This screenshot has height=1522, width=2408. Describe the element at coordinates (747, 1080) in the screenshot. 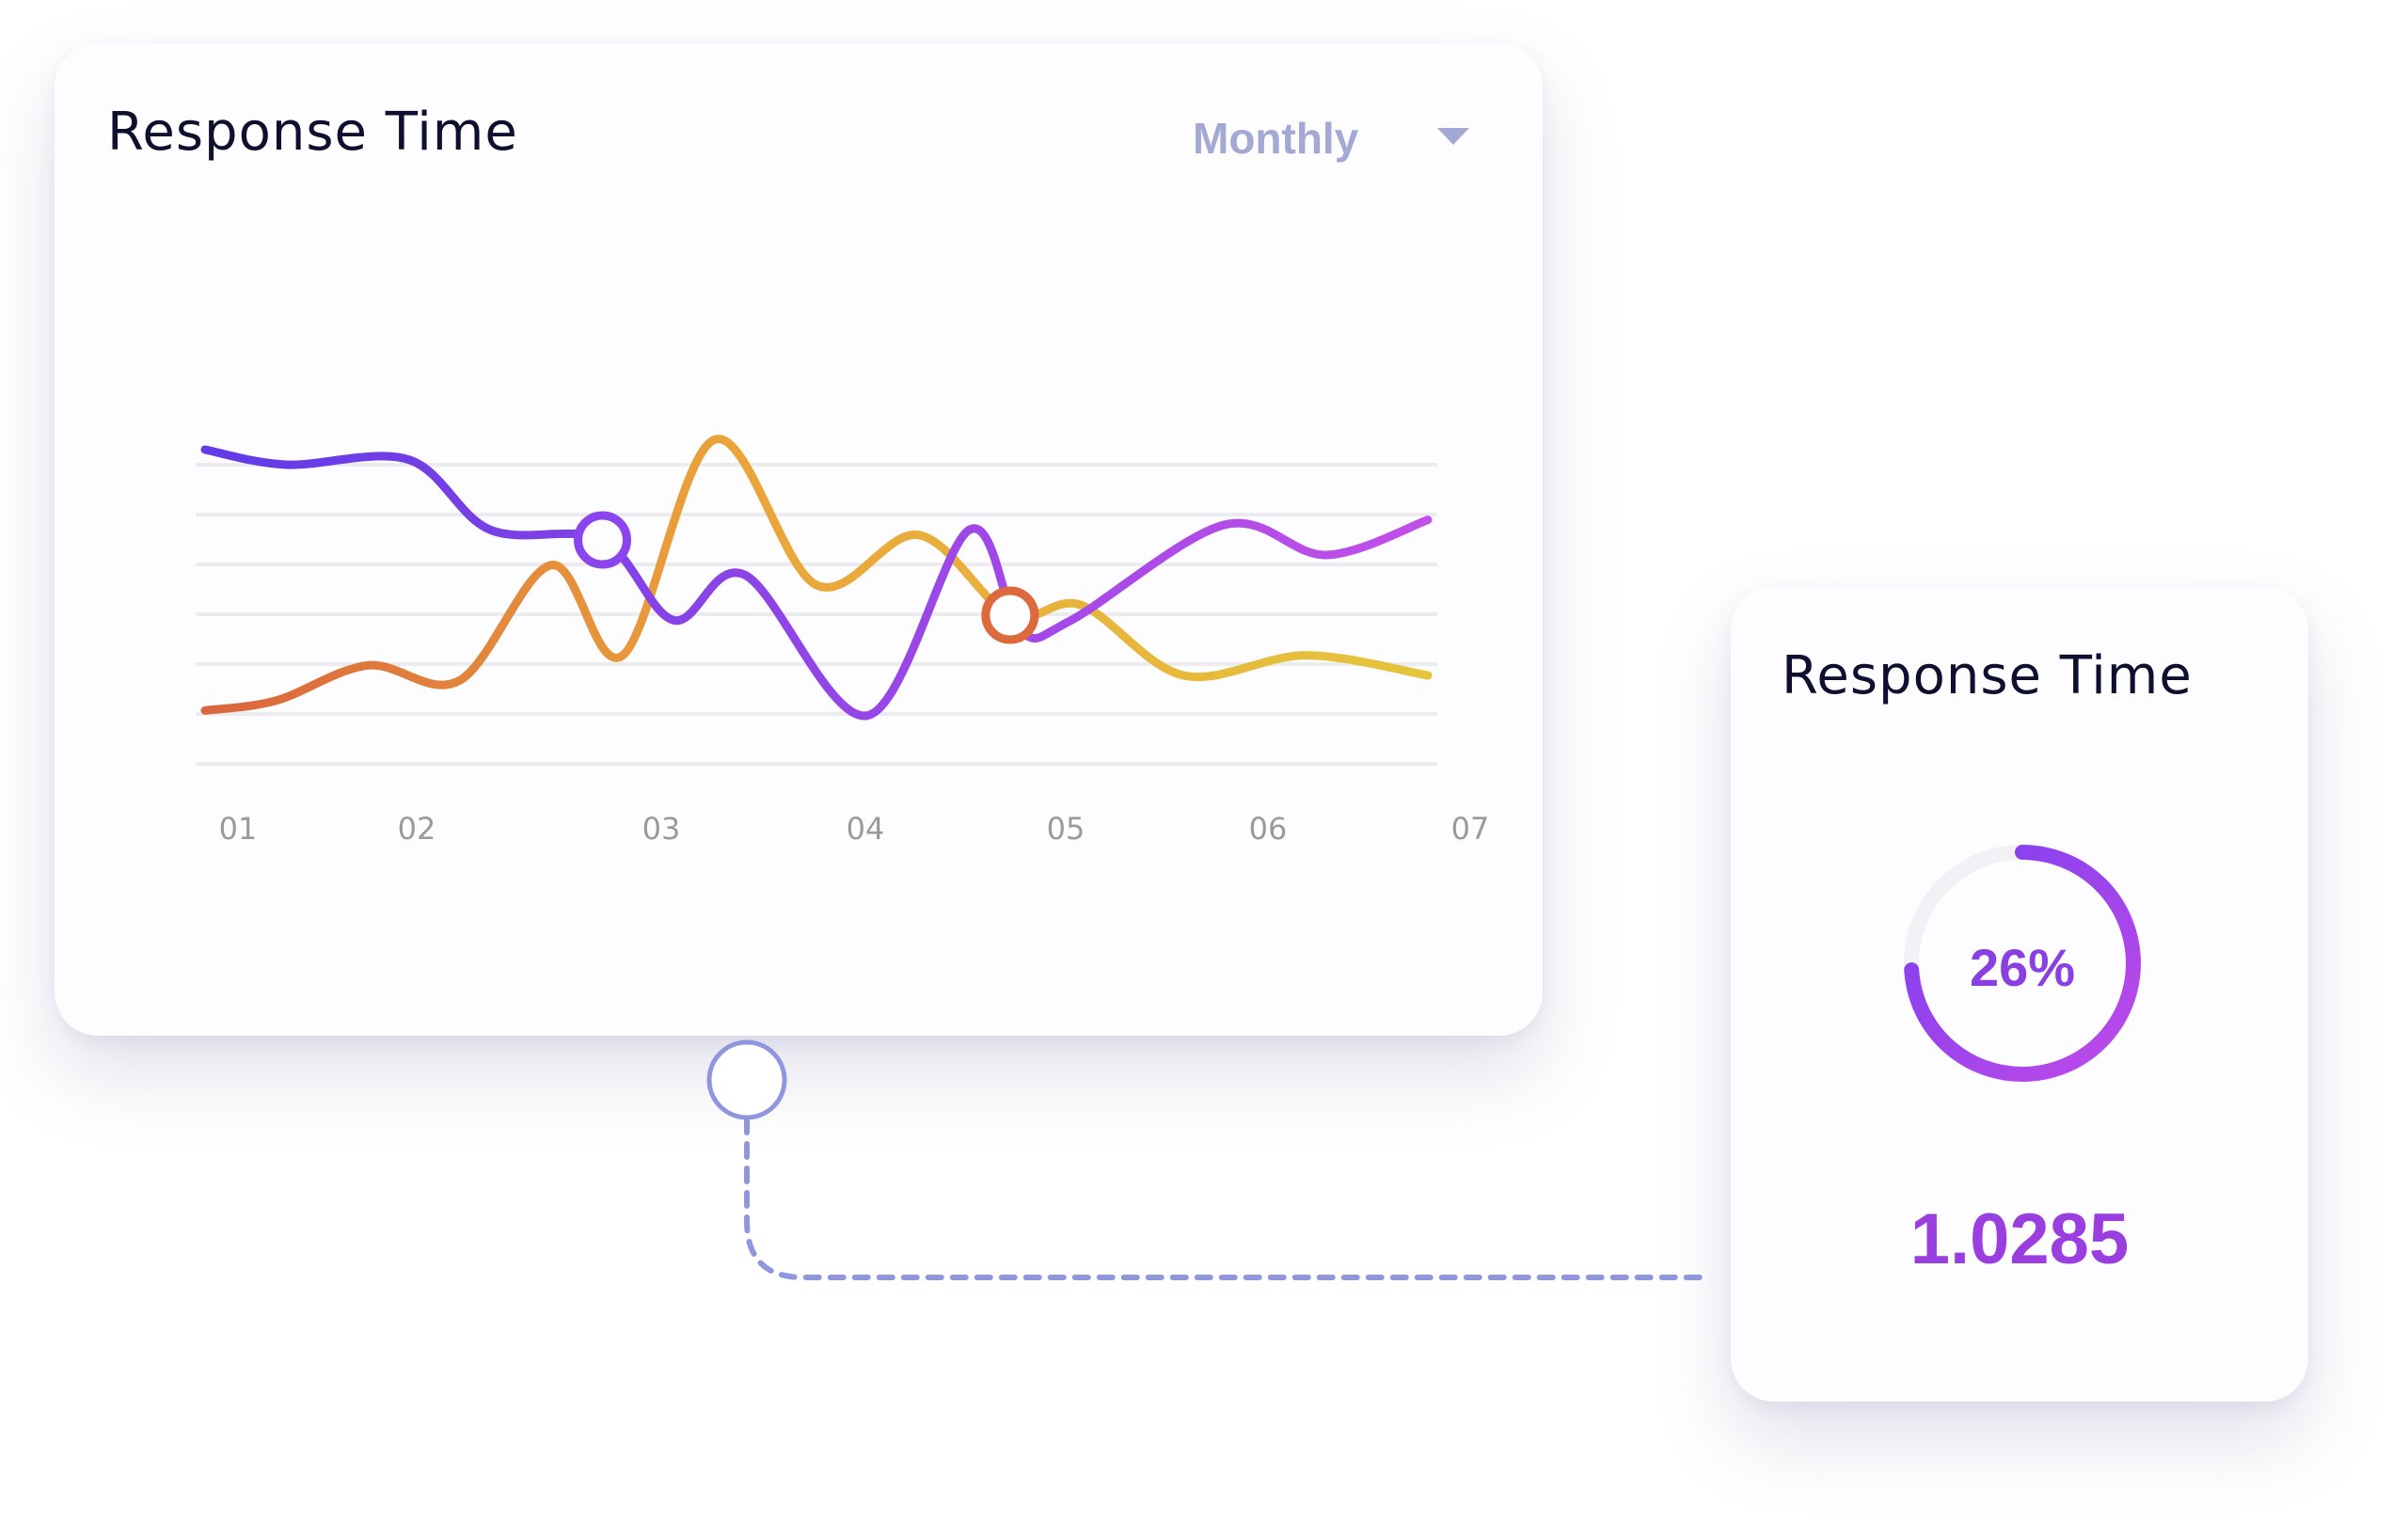

I see `connector-node` at that location.